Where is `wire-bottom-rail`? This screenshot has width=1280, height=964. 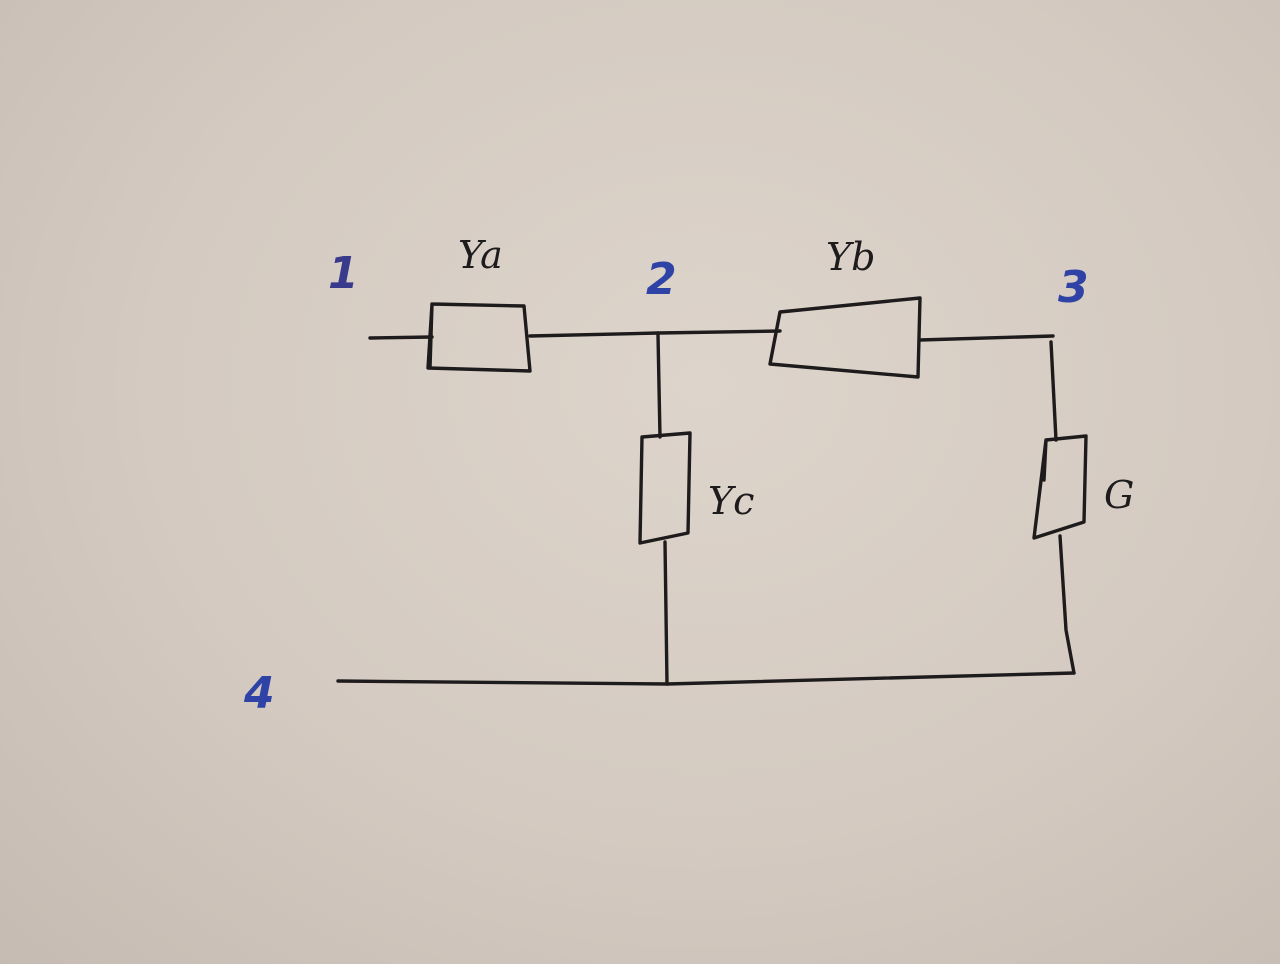 wire-bottom-rail is located at coordinates (706, 678).